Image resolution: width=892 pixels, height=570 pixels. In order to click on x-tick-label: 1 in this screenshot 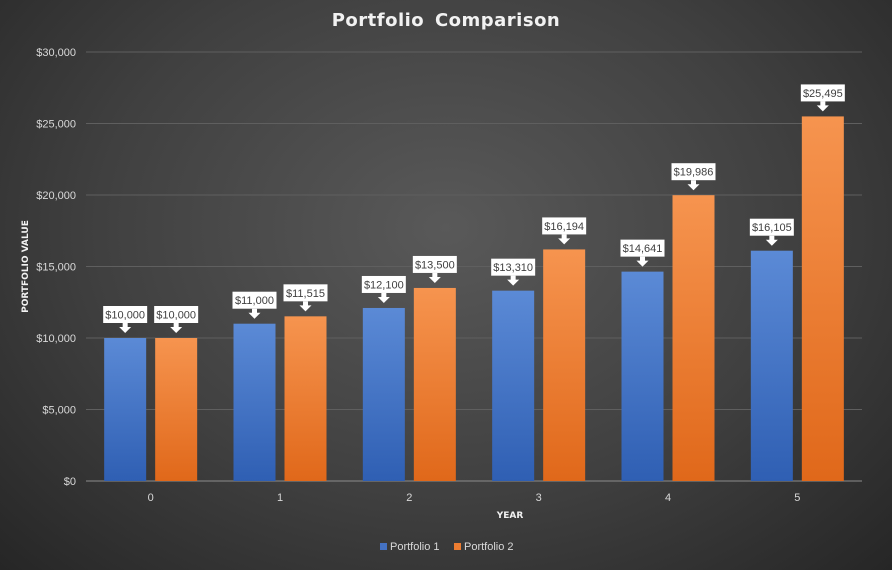, I will do `click(280, 498)`.